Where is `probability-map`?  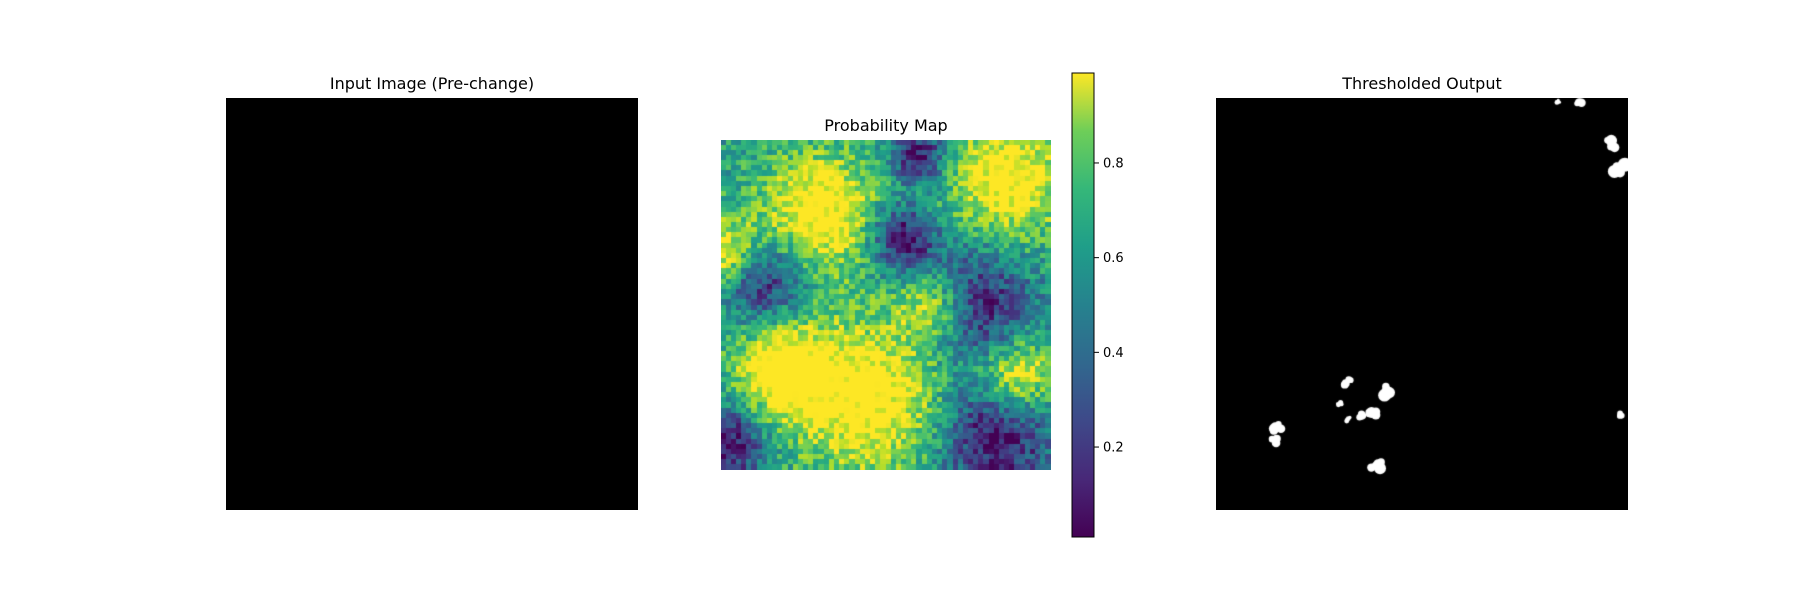 probability-map is located at coordinates (886, 305).